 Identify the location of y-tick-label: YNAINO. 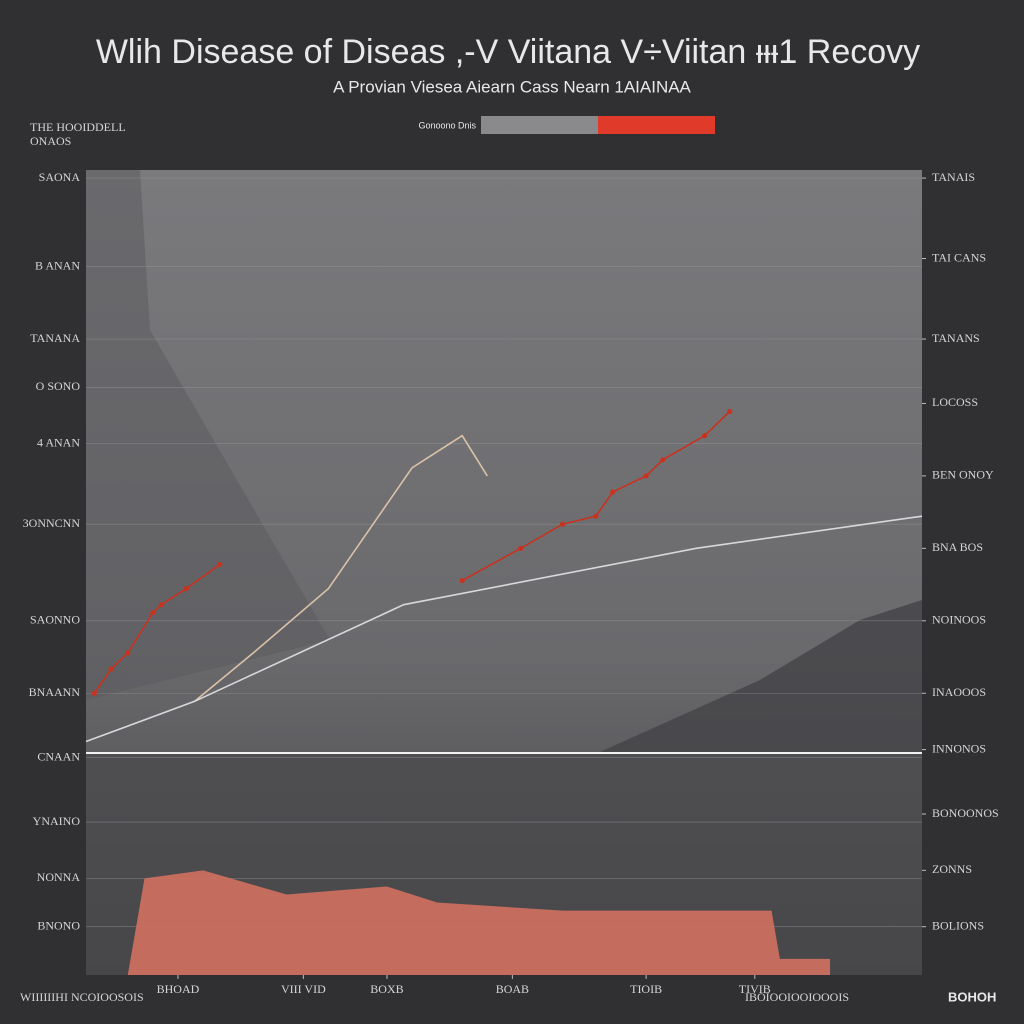
(57, 821).